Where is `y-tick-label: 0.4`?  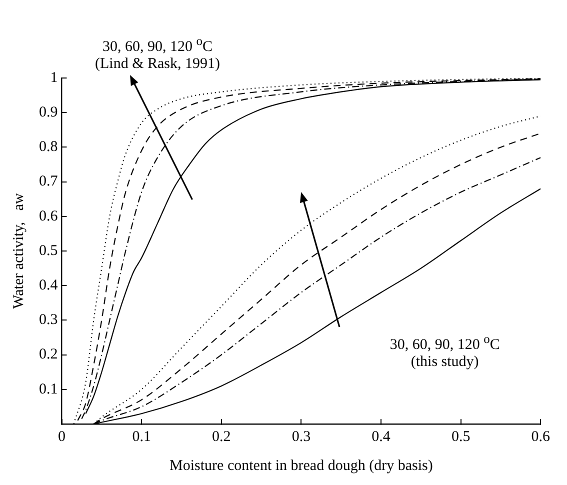
y-tick-label: 0.4 is located at coordinates (48, 286).